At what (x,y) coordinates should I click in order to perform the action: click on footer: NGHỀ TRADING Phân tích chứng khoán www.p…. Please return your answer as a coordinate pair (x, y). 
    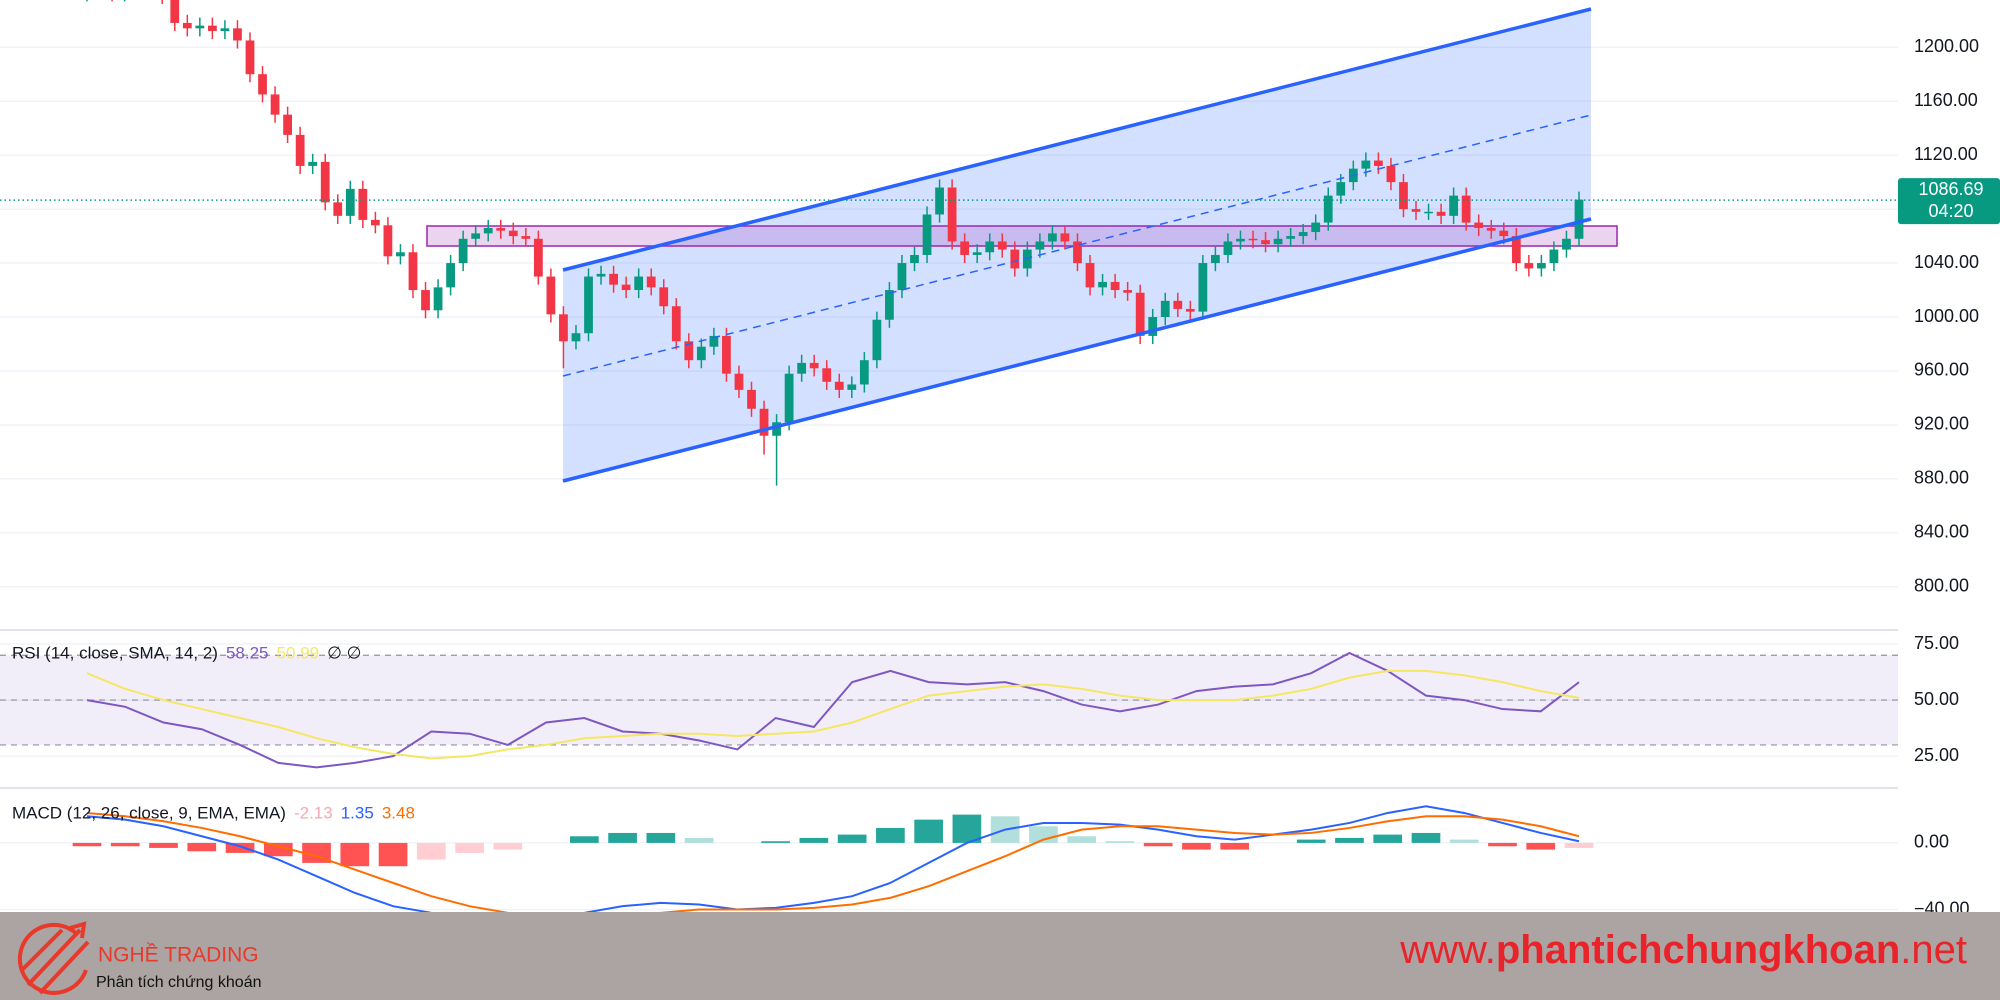
    Looking at the image, I should click on (1000, 956).